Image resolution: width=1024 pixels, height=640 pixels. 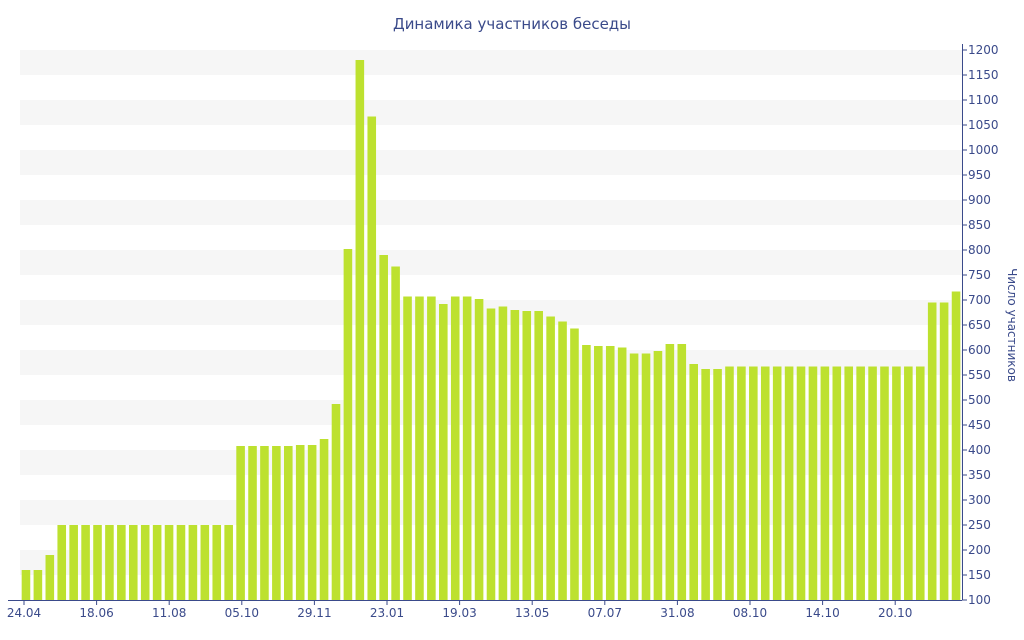 I want to click on x-tick-label: 20.10, so click(x=895, y=613).